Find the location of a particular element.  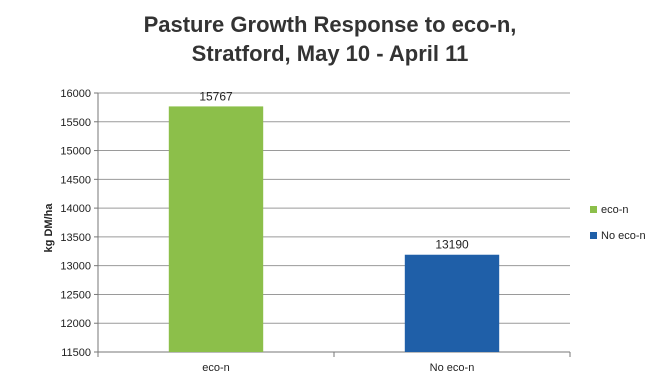

y-axis-label: kg DM/ha is located at coordinates (49, 228).